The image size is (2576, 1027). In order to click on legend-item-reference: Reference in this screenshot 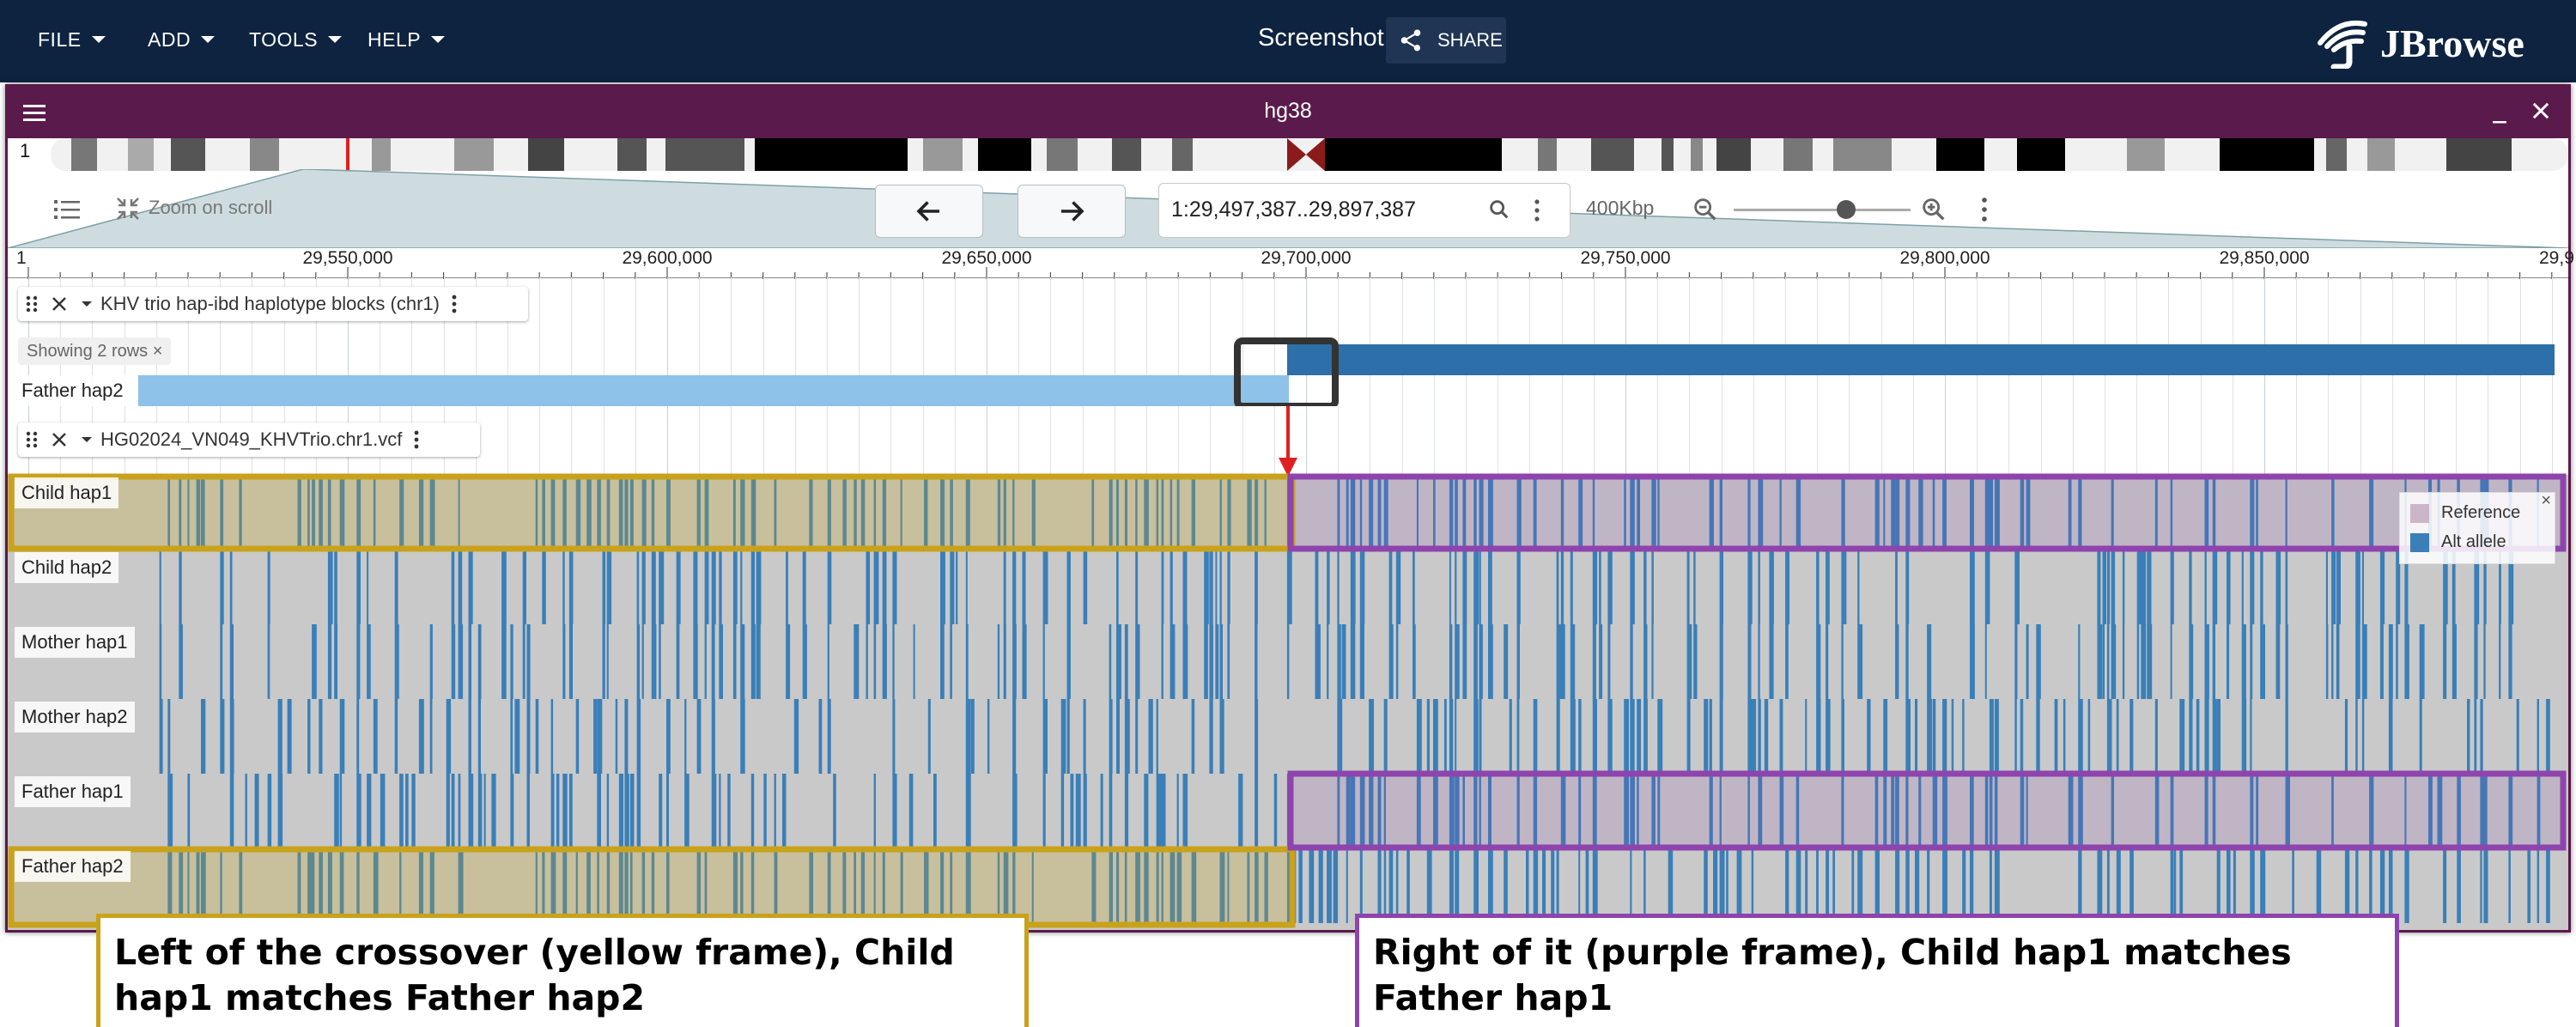, I will do `click(2465, 513)`.